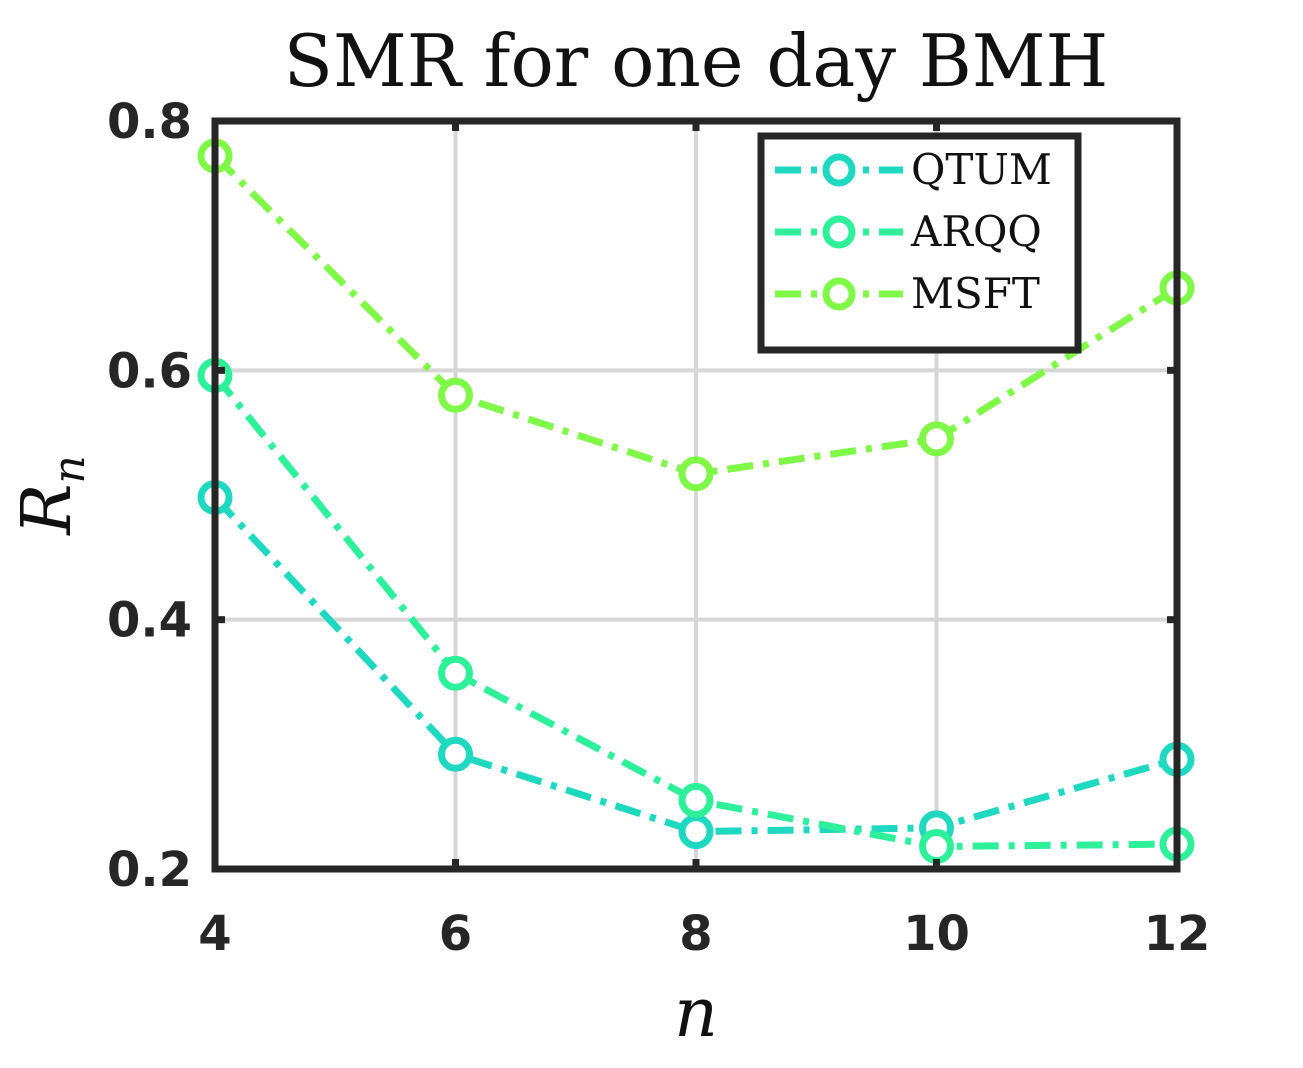 The height and width of the screenshot is (1068, 1303). What do you see at coordinates (149, 371) in the screenshot?
I see `y-tick-label-0.6: 0.6` at bounding box center [149, 371].